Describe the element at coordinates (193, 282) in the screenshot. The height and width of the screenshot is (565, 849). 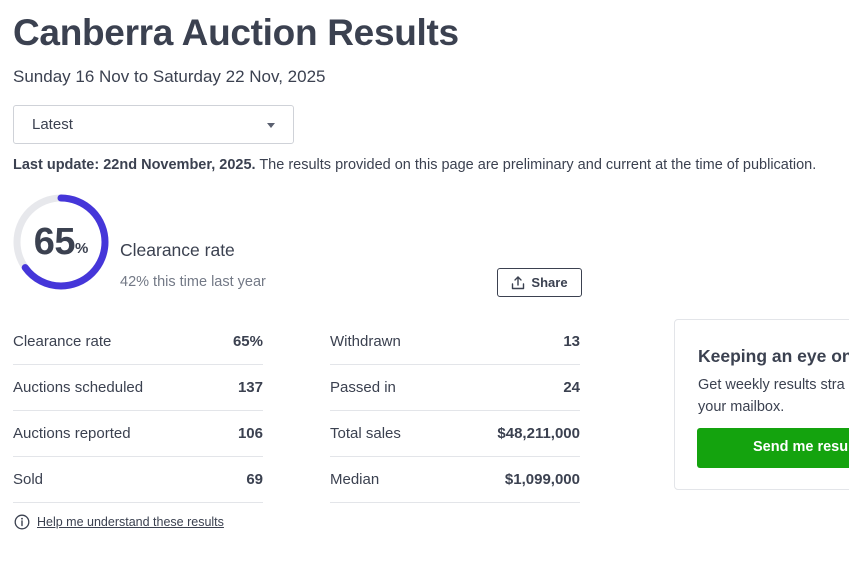
I see `last-year-comparison: 42% this time last year` at that location.